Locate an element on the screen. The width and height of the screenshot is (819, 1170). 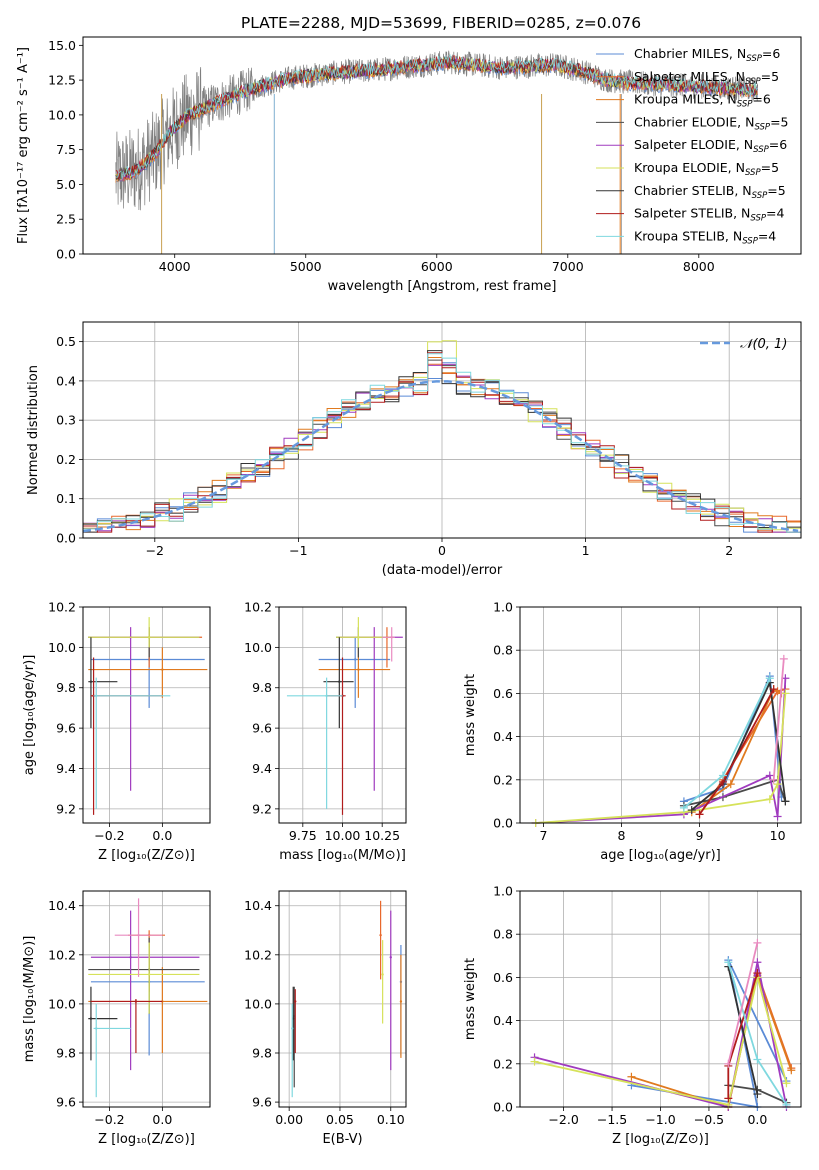
tick-label-y: 0.0 is located at coordinates (503, 1107).